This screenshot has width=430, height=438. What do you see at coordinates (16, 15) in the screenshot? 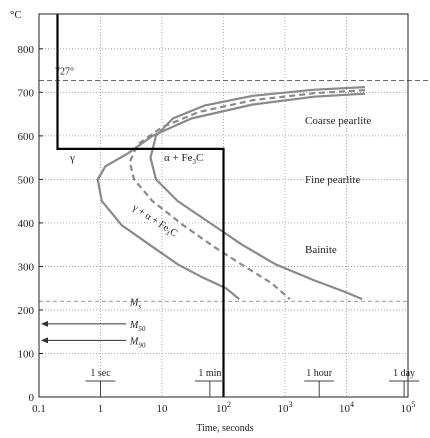
I see `y-unit-label: °C` at bounding box center [16, 15].